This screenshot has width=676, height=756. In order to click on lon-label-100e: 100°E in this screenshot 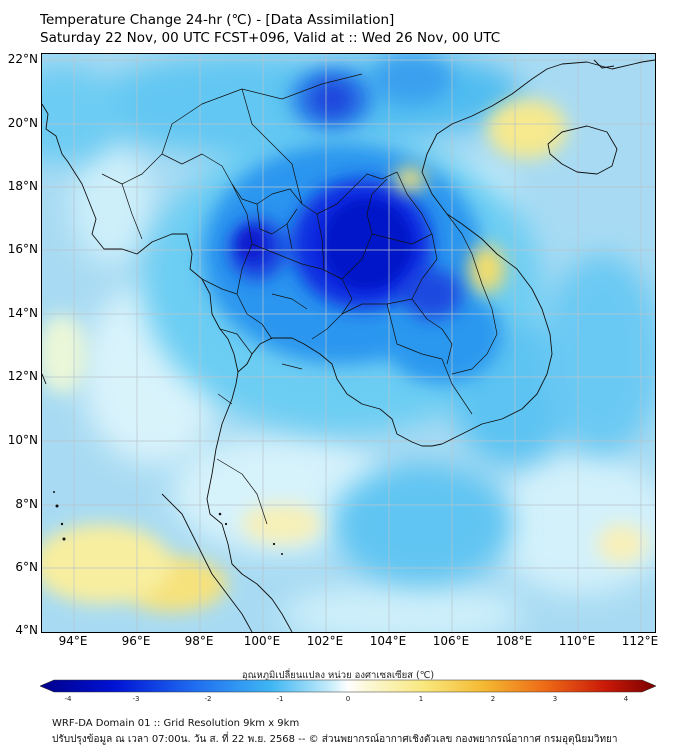, I will do `click(262, 641)`.